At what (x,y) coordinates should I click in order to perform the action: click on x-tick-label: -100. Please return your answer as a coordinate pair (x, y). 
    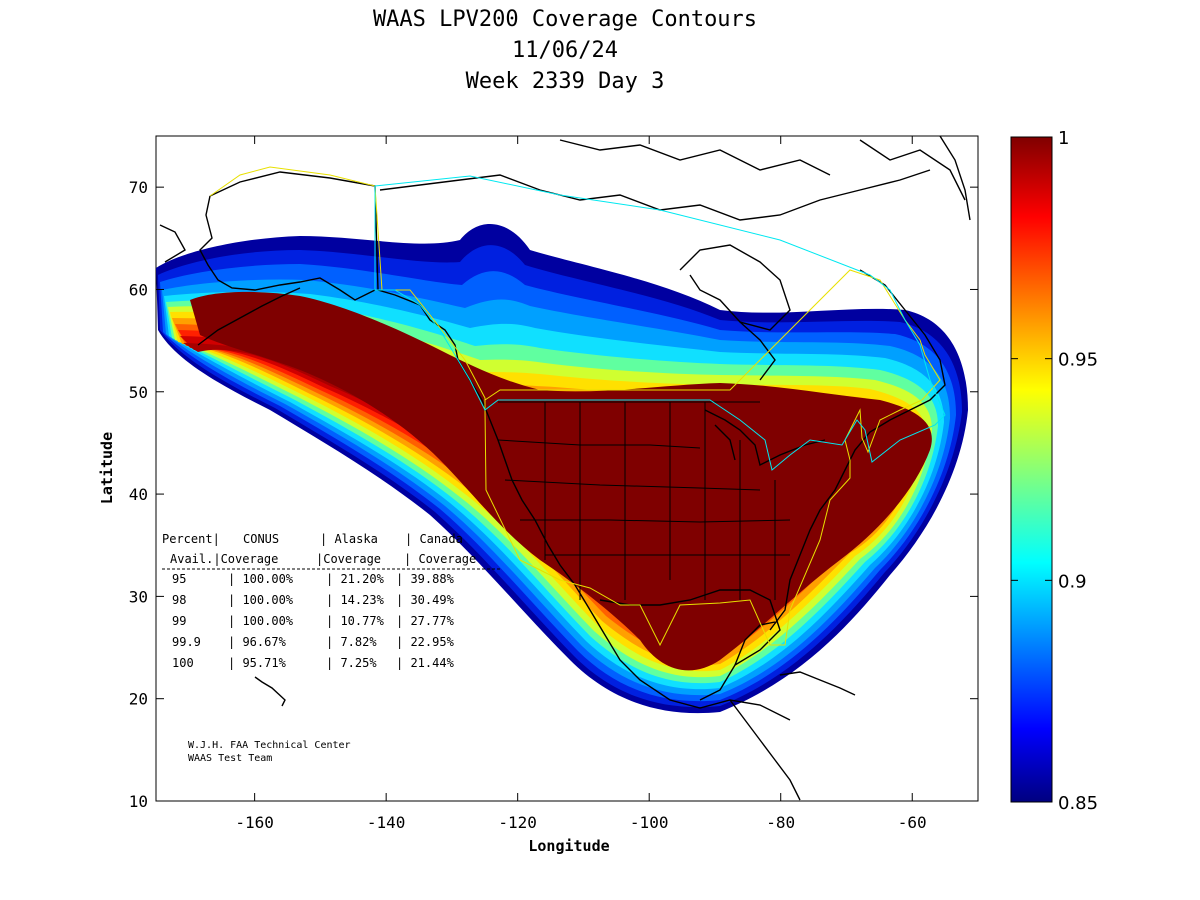
    Looking at the image, I should click on (649, 822).